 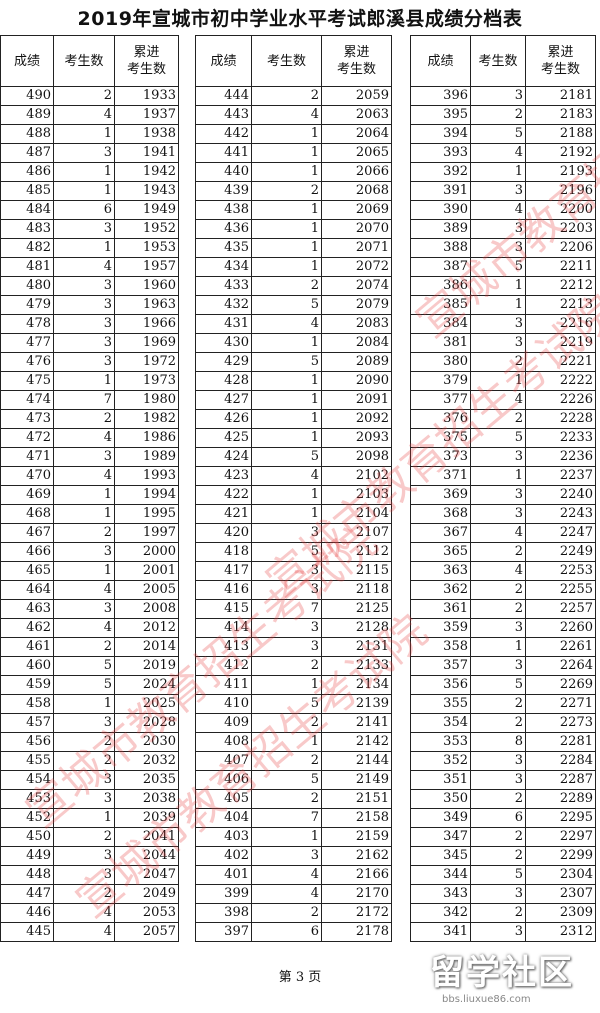 I want to click on cell-cumulative: 2295, so click(x=560, y=818).